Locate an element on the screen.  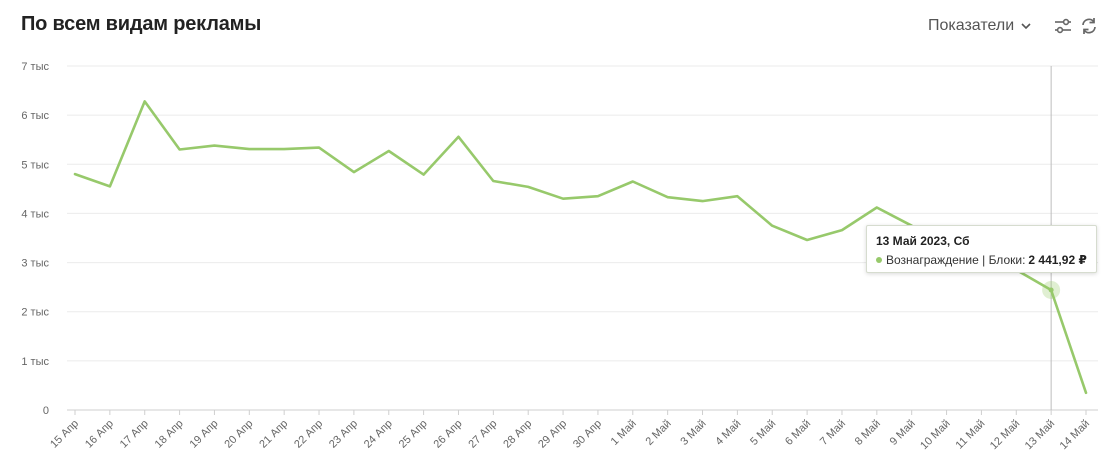
x-tick-label: 11 Май is located at coordinates (971, 435).